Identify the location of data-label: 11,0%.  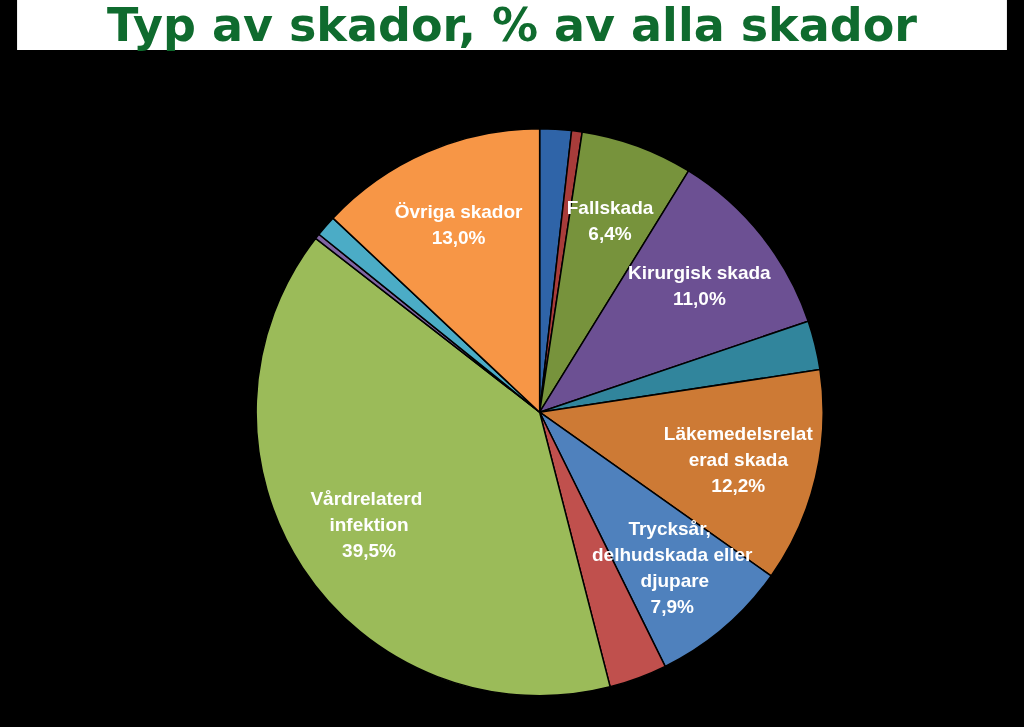
(699, 298).